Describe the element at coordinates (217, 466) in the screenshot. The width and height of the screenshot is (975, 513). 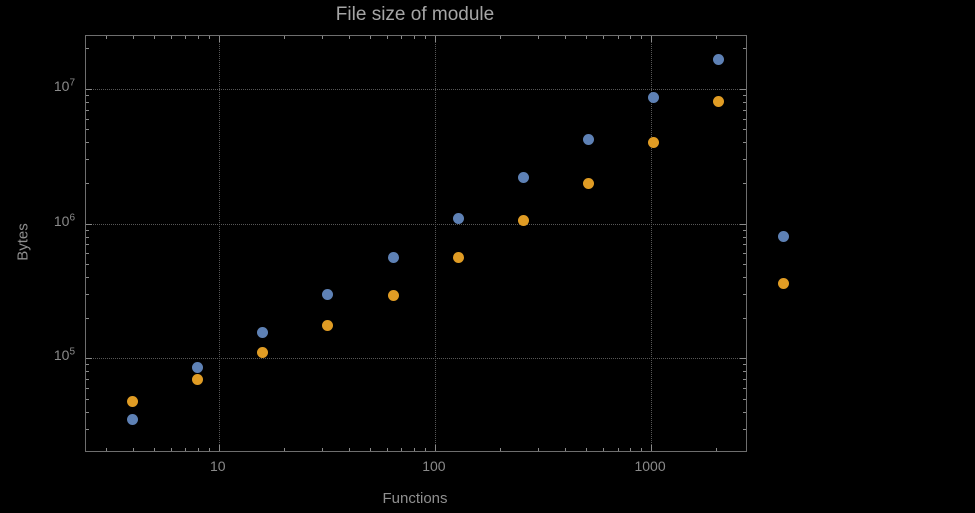
I see `x-tick-label: 10` at that location.